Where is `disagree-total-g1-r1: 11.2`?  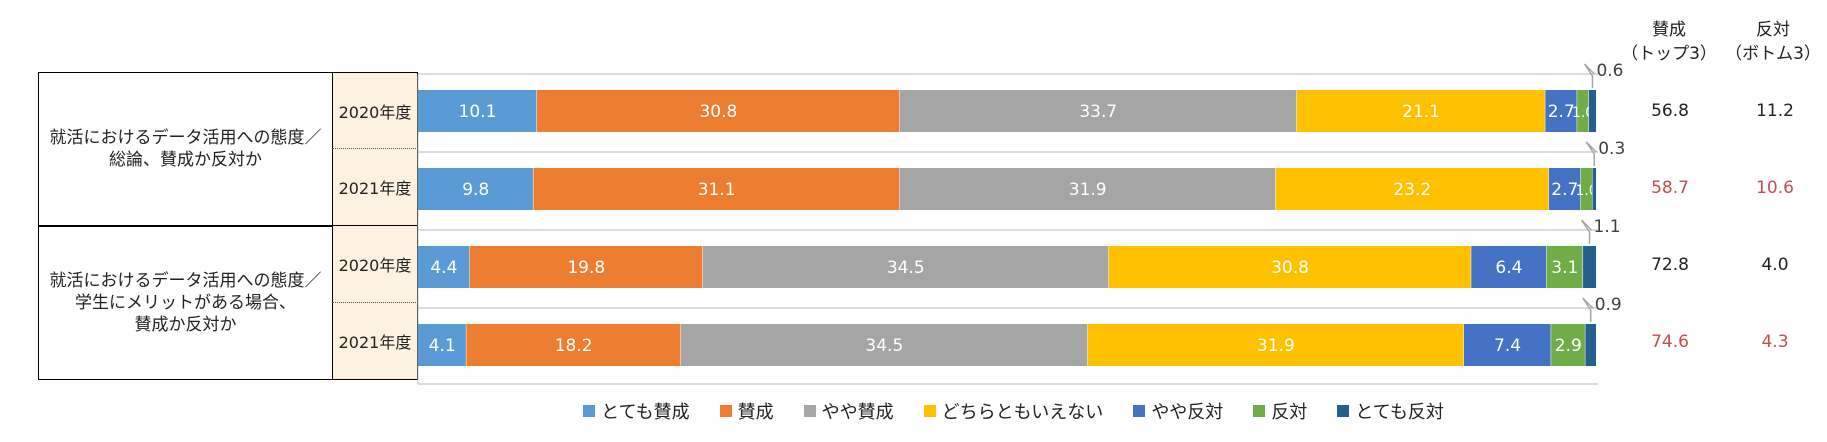
disagree-total-g1-r1: 11.2 is located at coordinates (1775, 111).